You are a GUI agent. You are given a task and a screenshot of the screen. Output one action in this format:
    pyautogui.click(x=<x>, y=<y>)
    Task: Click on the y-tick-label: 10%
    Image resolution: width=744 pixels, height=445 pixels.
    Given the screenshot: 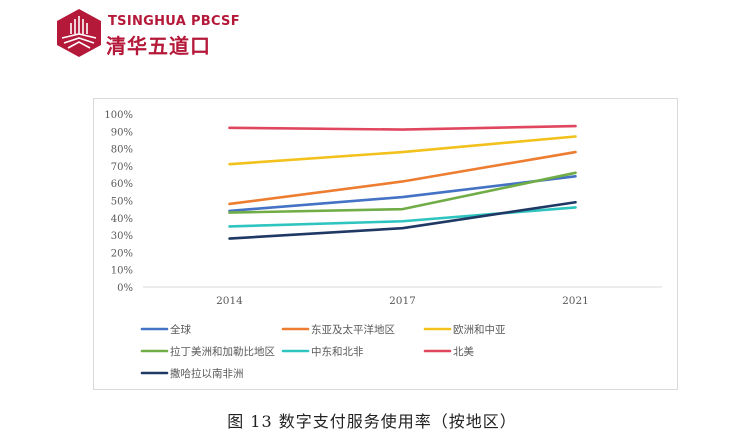 What is the action you would take?
    pyautogui.click(x=122, y=271)
    